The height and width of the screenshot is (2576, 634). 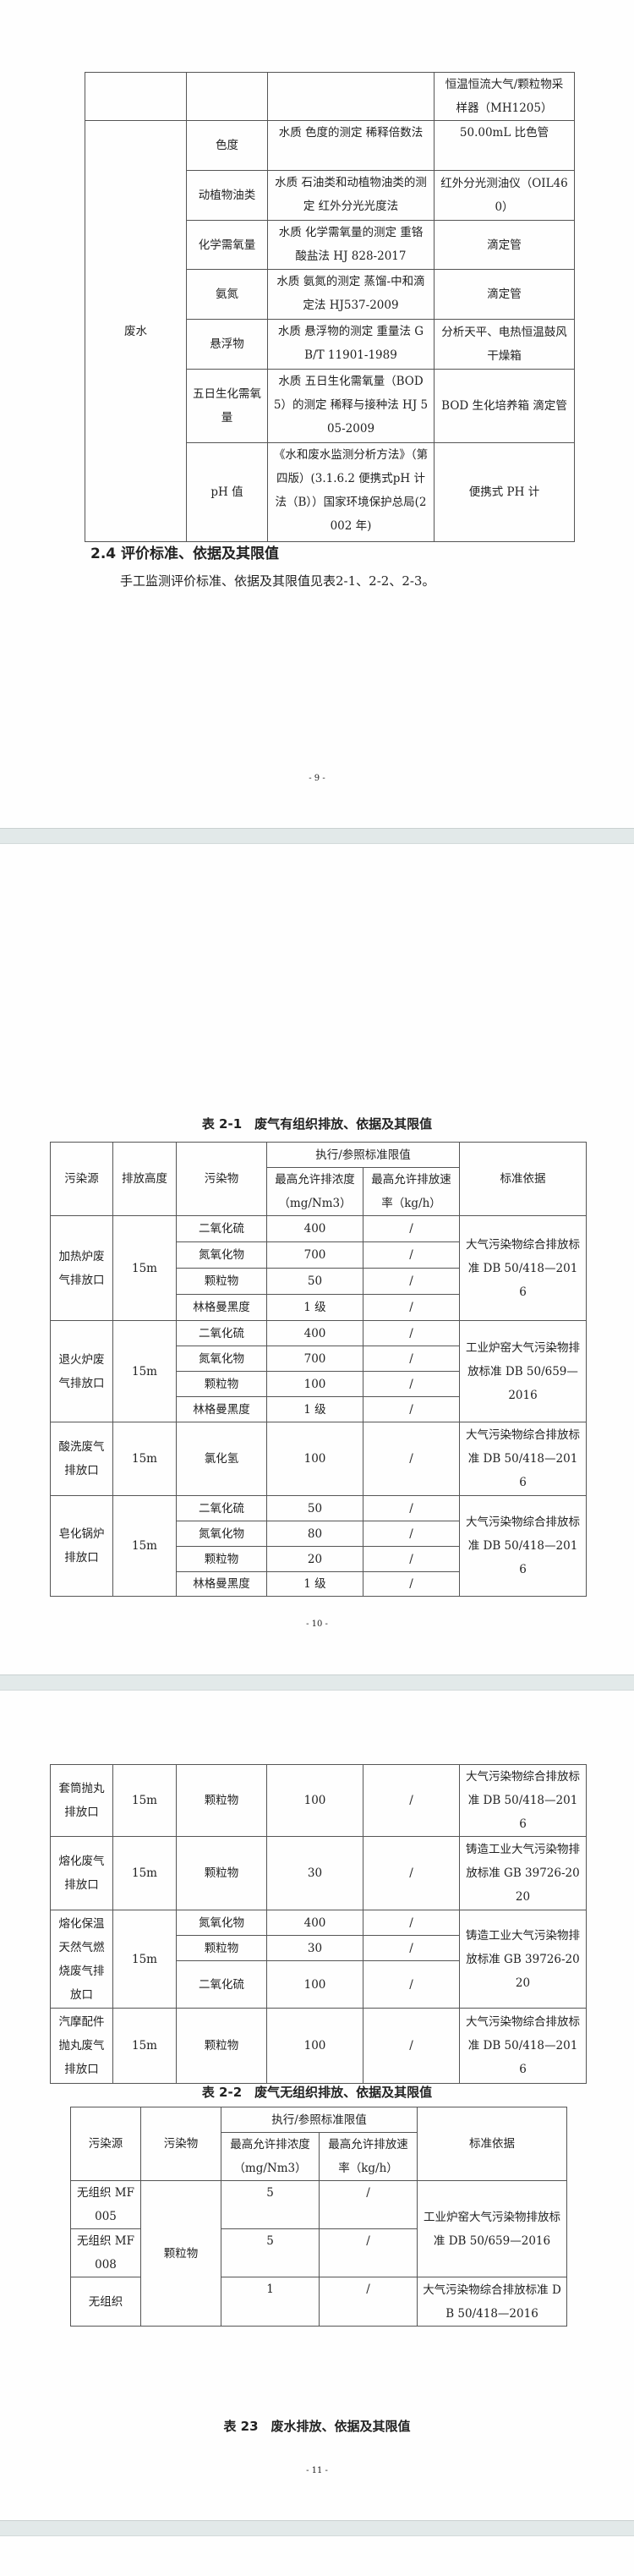 I want to click on section-heading: 2.4 评价标准、依据及其限值, so click(x=185, y=553).